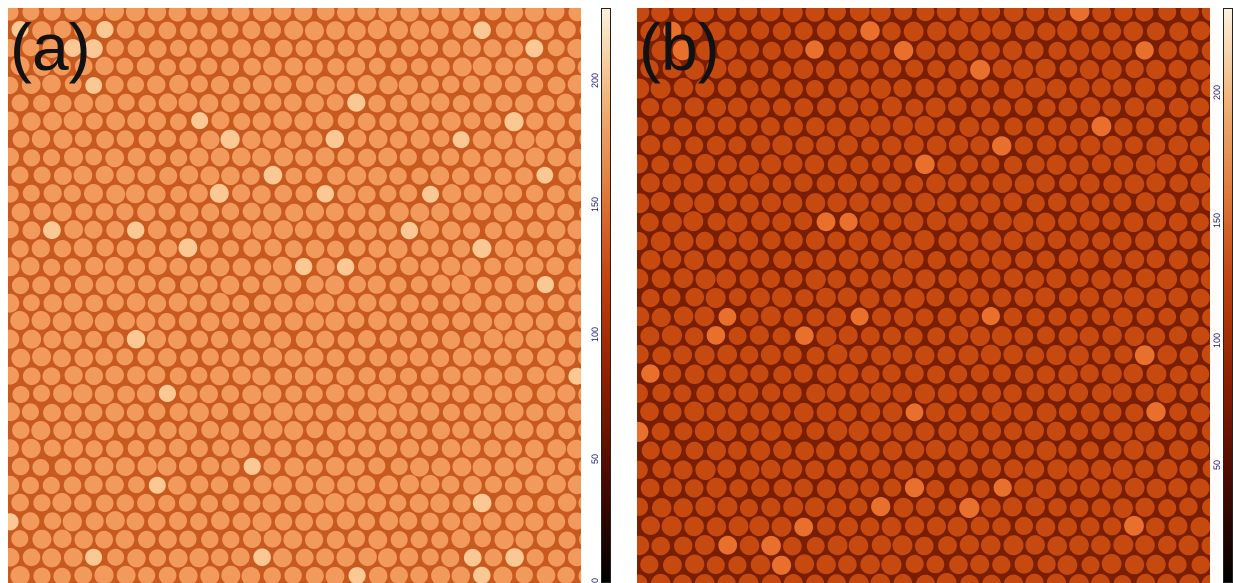 This screenshot has height=583, width=1233. Describe the element at coordinates (606, 295) in the screenshot. I see `color-scale-bar-a` at that location.